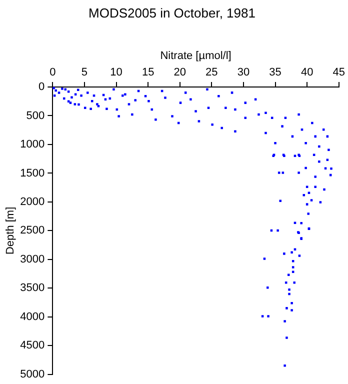 This screenshot has width=348, height=384. I want to click on y-tick-label: 1500, so click(32, 173).